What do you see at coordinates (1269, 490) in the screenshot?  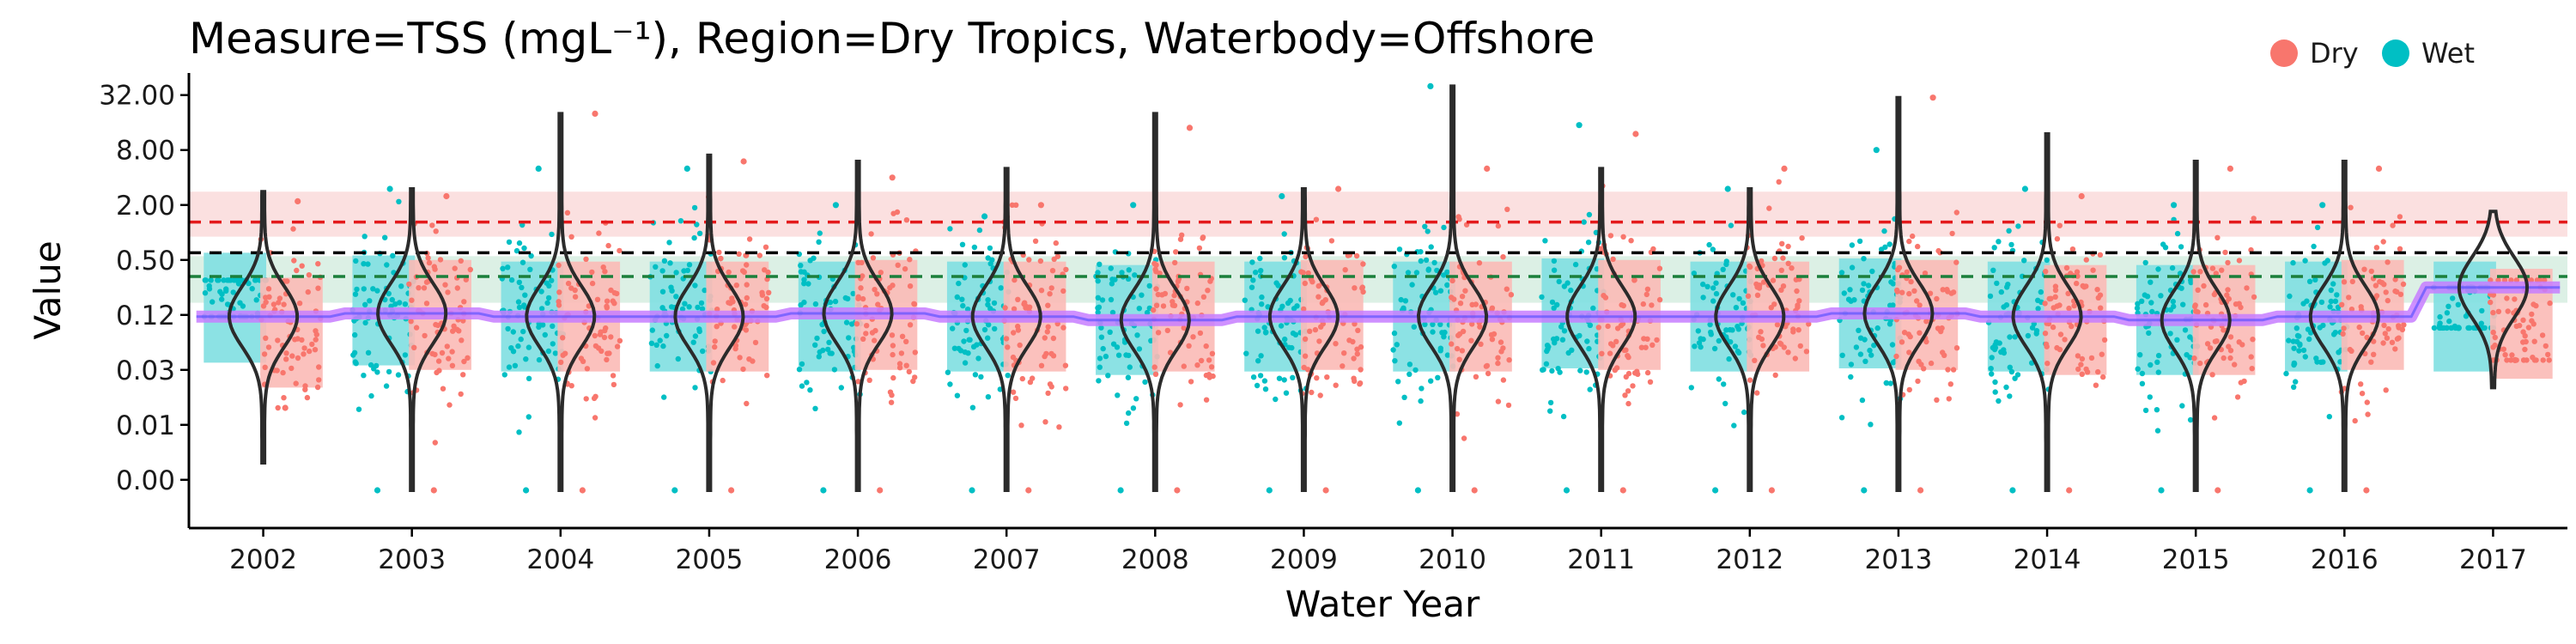 I see `point-min-wet-2009` at bounding box center [1269, 490].